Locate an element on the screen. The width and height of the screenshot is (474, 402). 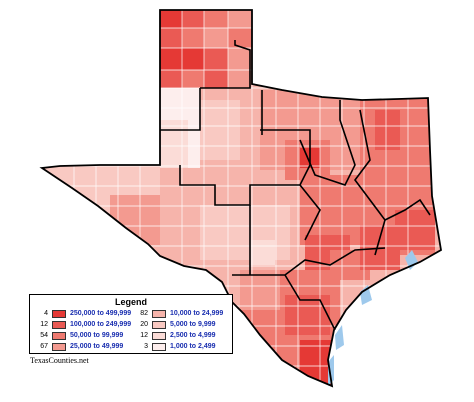
matagorda-bay is located at coordinates (366, 295).